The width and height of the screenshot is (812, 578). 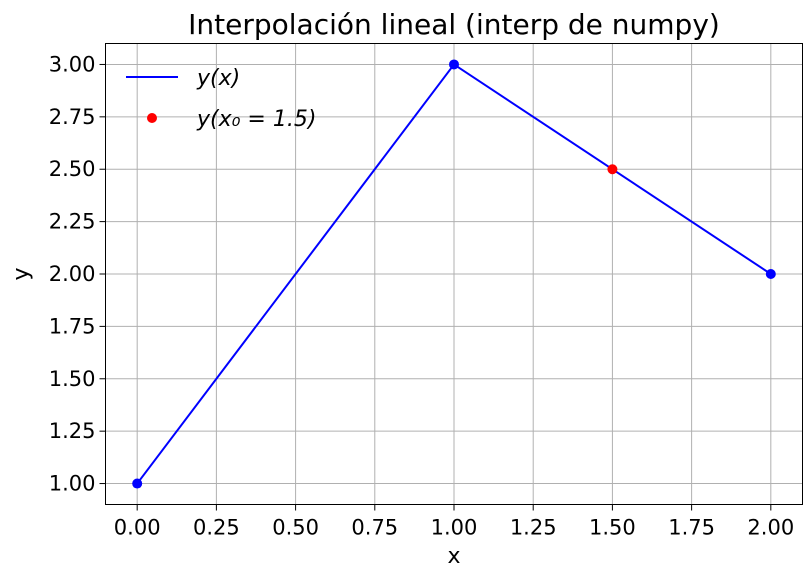 I want to click on y-tick-label: 1.50, so click(x=72, y=379).